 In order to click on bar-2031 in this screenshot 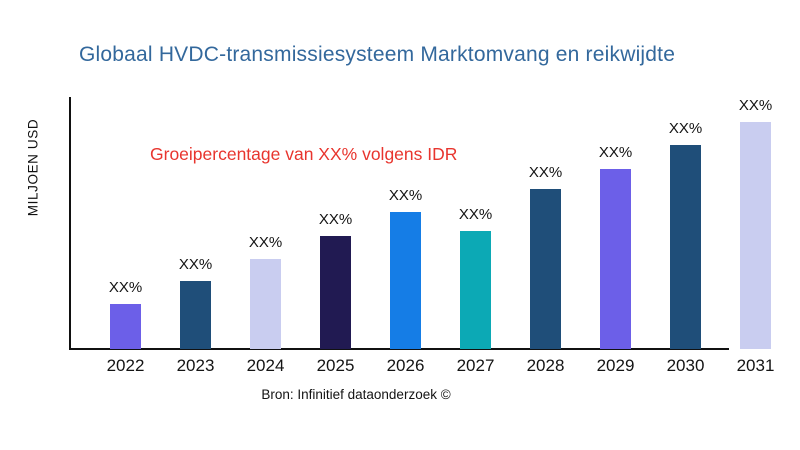, I will do `click(755, 235)`.